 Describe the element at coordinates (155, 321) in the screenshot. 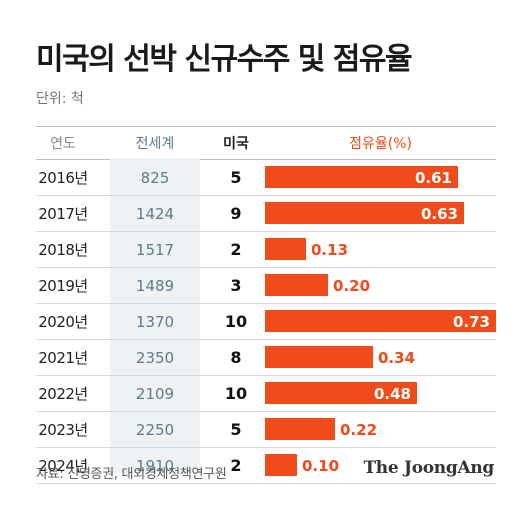

I see `world-cell: 1370` at that location.